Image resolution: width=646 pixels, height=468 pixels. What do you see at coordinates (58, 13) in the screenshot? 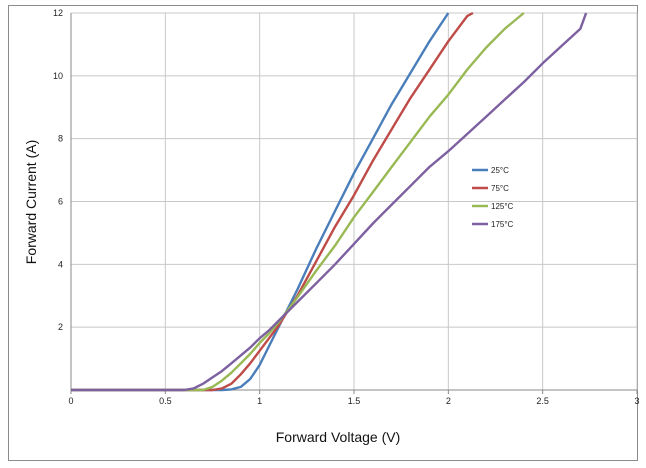
I see `y-tick-label: 12` at bounding box center [58, 13].